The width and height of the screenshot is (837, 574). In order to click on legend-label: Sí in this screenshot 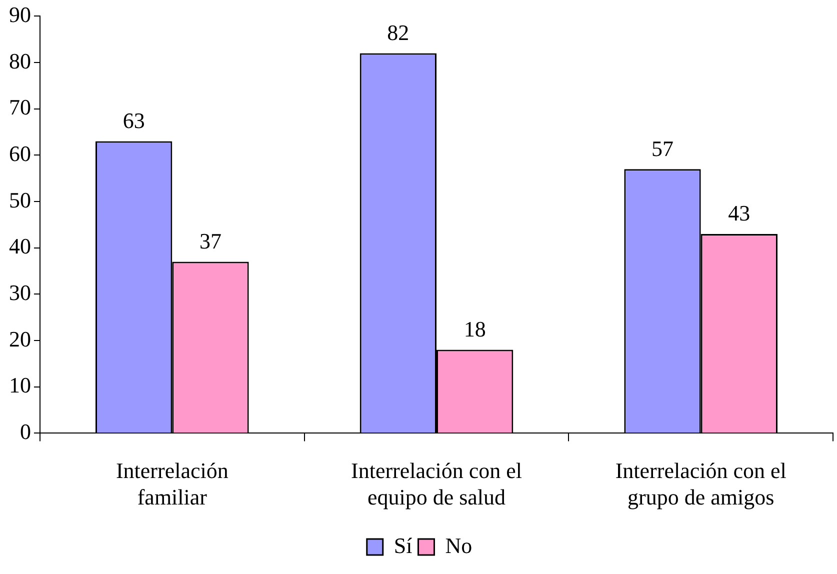, I will do `click(403, 545)`.